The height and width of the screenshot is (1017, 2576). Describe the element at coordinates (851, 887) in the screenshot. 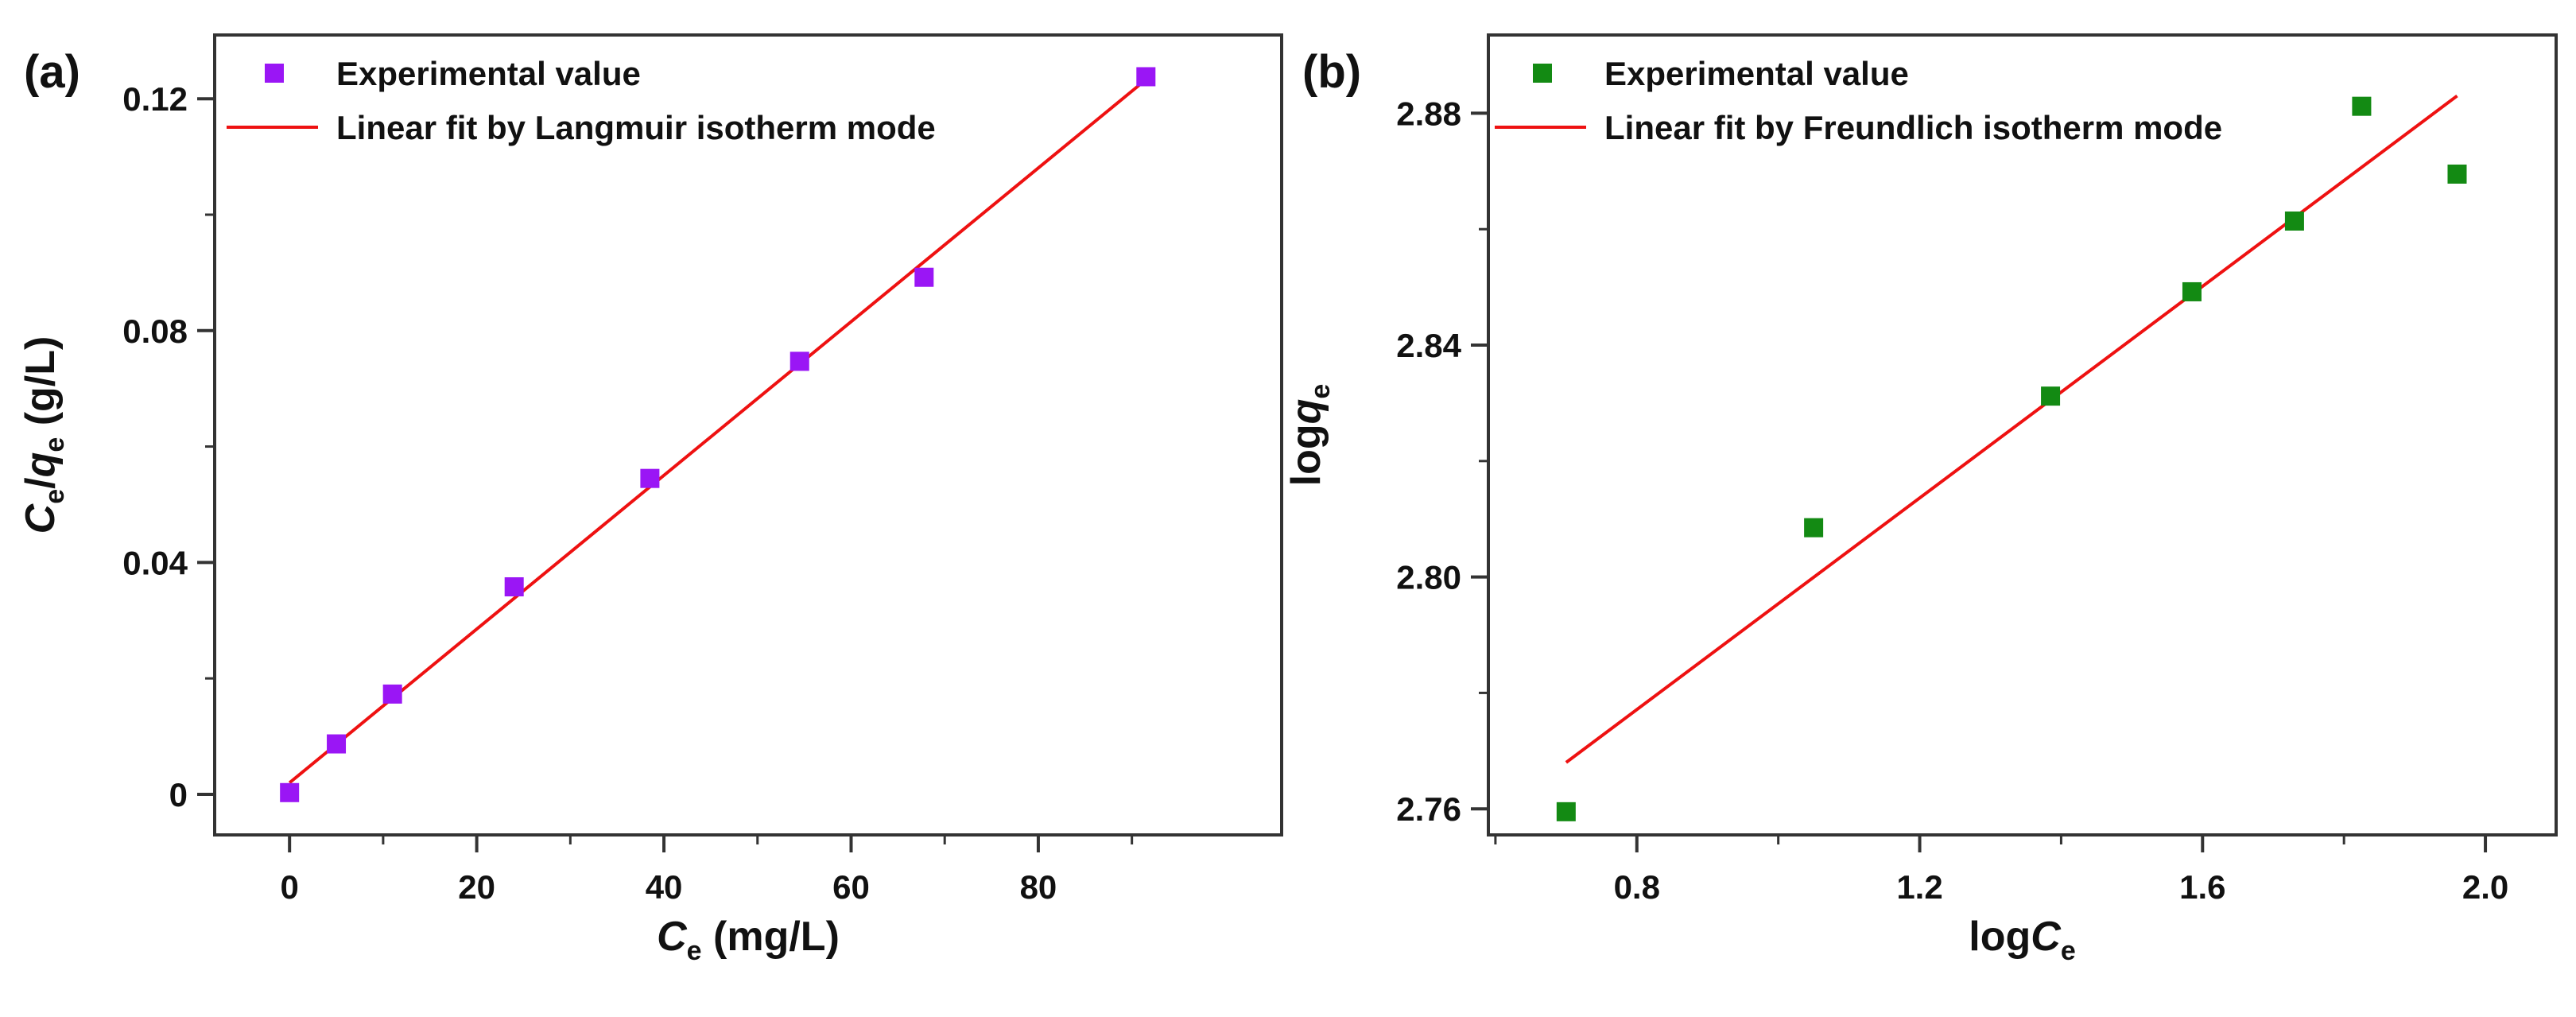

I see `x-tick-label-a: 60` at that location.